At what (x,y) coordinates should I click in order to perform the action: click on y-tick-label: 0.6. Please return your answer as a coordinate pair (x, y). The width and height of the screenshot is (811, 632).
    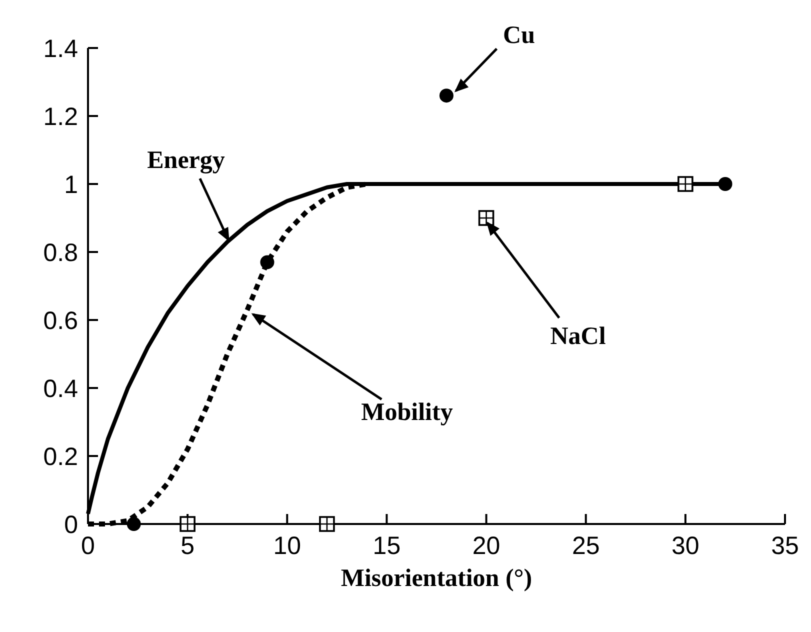
    Looking at the image, I should click on (60, 320).